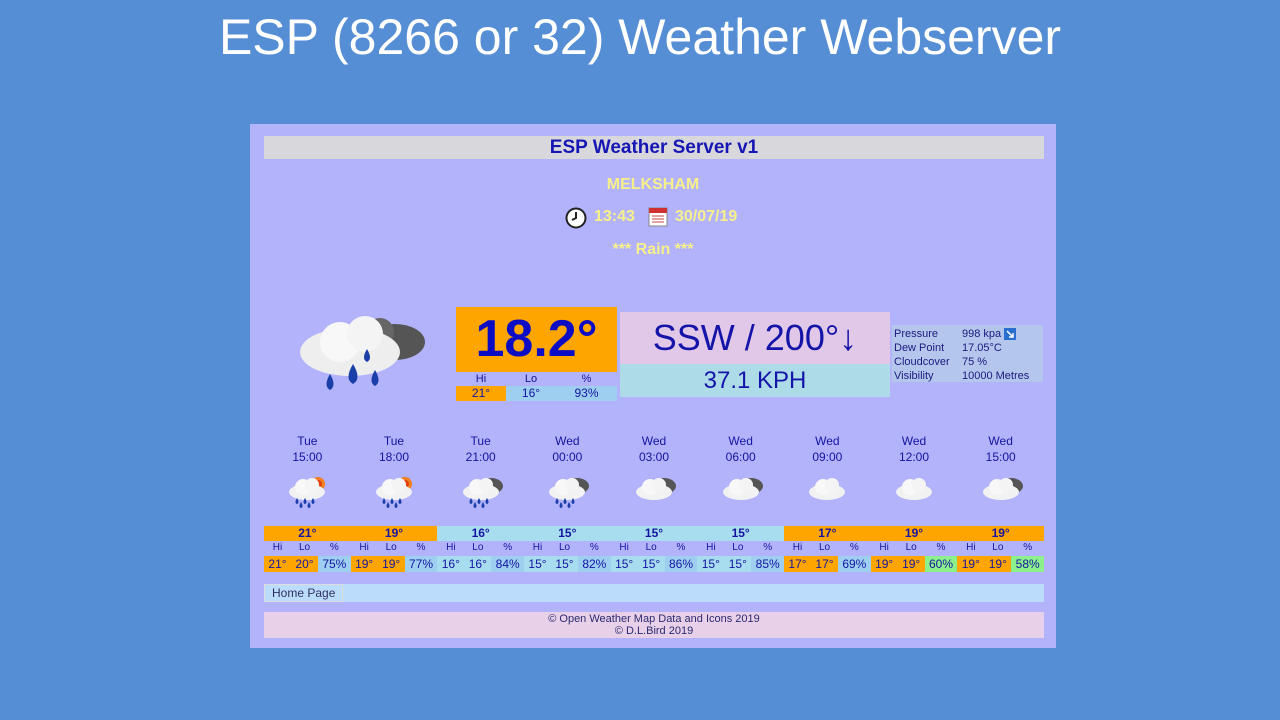  I want to click on forecast-lo: 19°, so click(391, 564).